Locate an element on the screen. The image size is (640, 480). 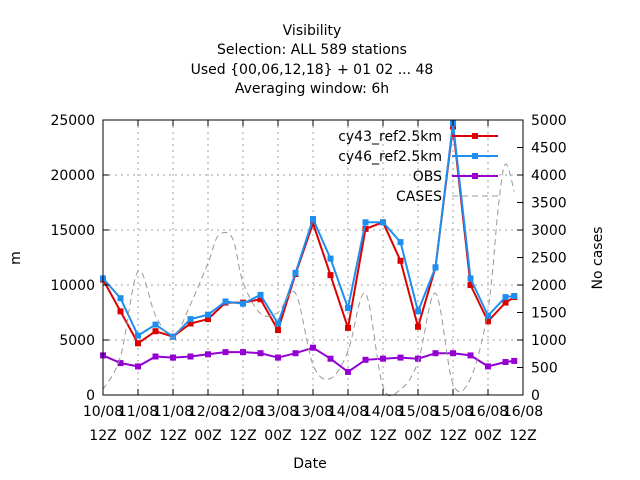
x-tick-date: 16/08 is located at coordinates (488, 412).